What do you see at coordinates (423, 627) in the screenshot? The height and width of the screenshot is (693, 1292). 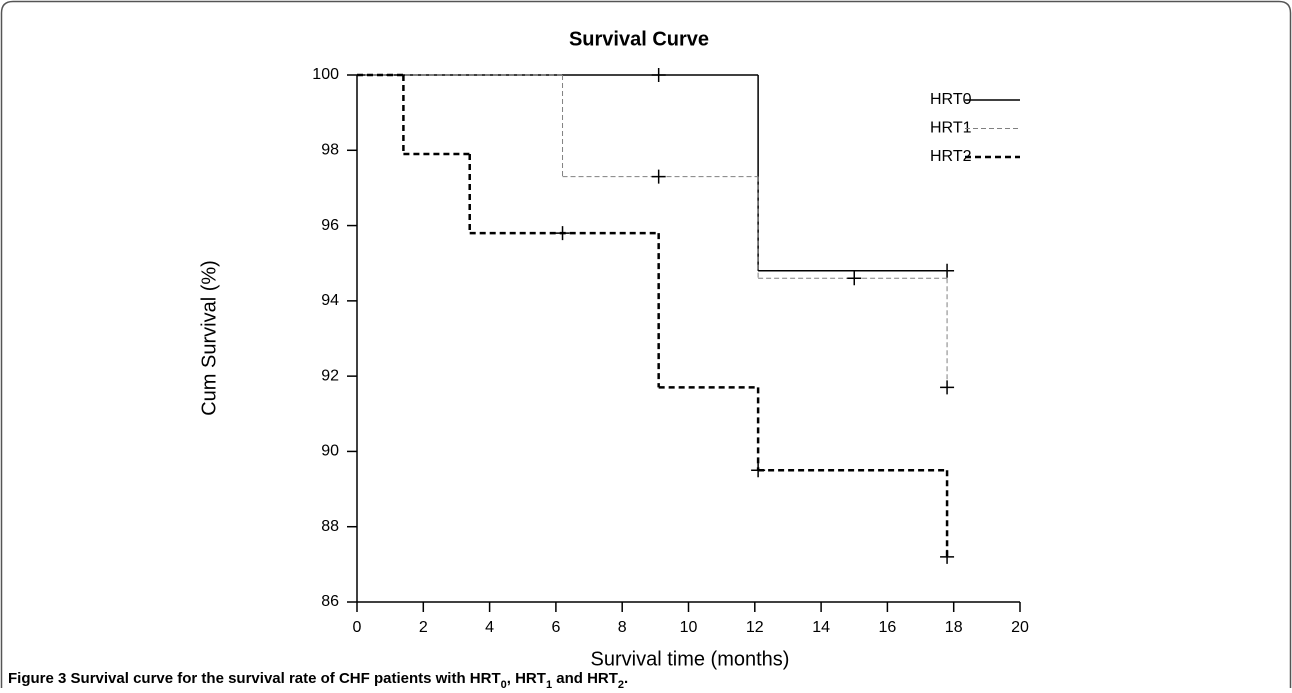 I see `x-tick-label: 2` at bounding box center [423, 627].